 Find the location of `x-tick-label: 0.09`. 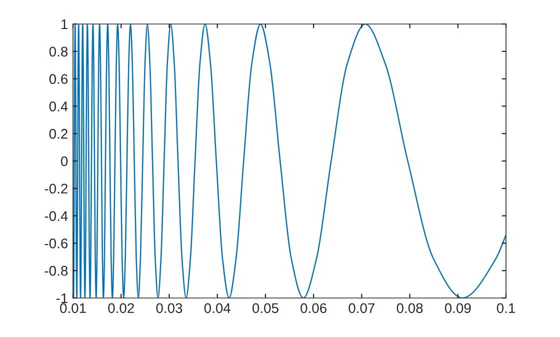

x-tick-label: 0.09 is located at coordinates (457, 308).